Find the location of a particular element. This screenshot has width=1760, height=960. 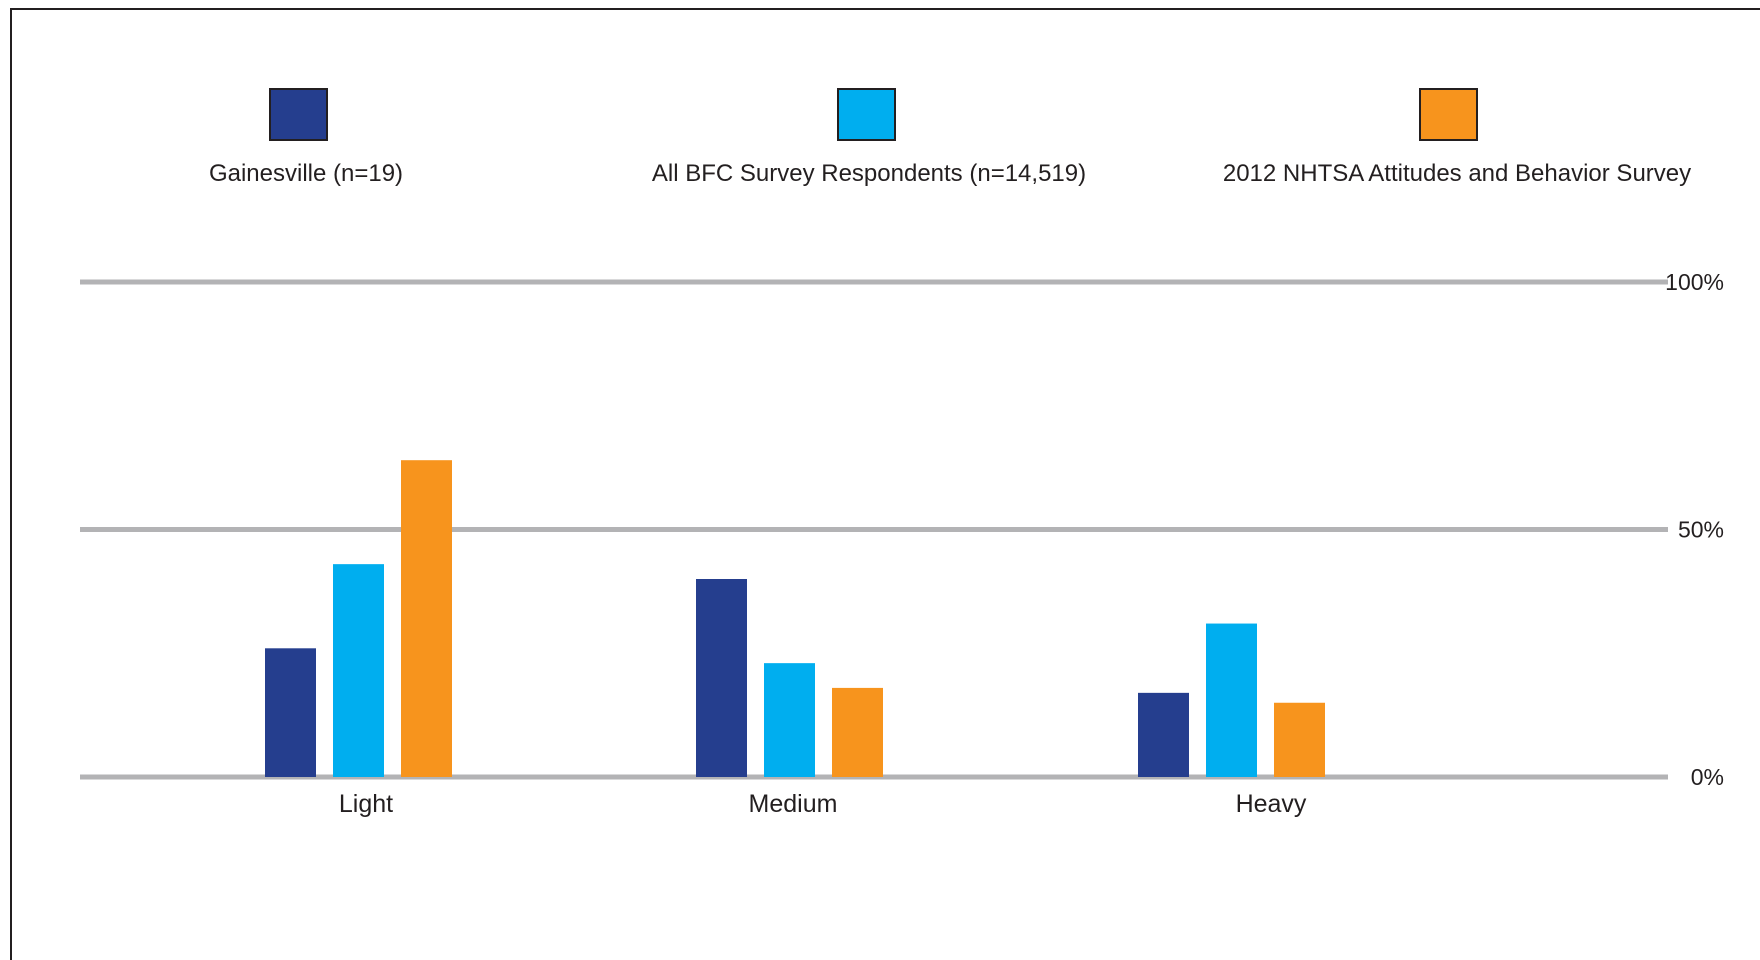

x-axis-labels: Light Medium Heavy is located at coordinates (823, 804).